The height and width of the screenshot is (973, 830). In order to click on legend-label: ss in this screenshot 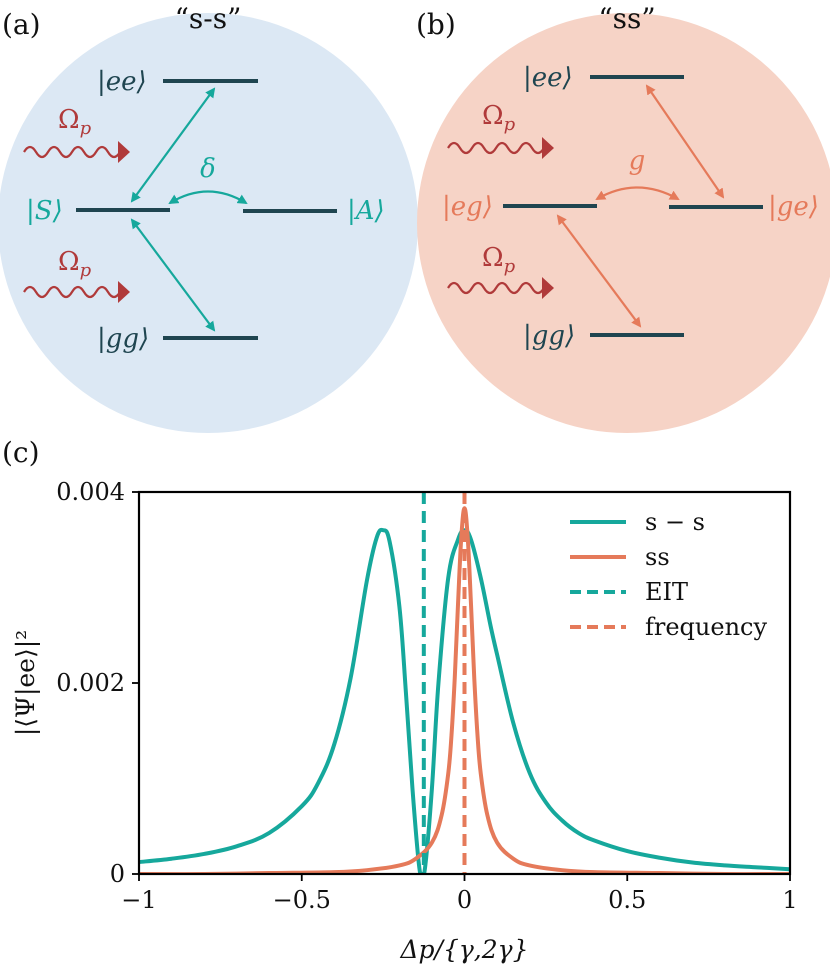, I will do `click(657, 557)`.